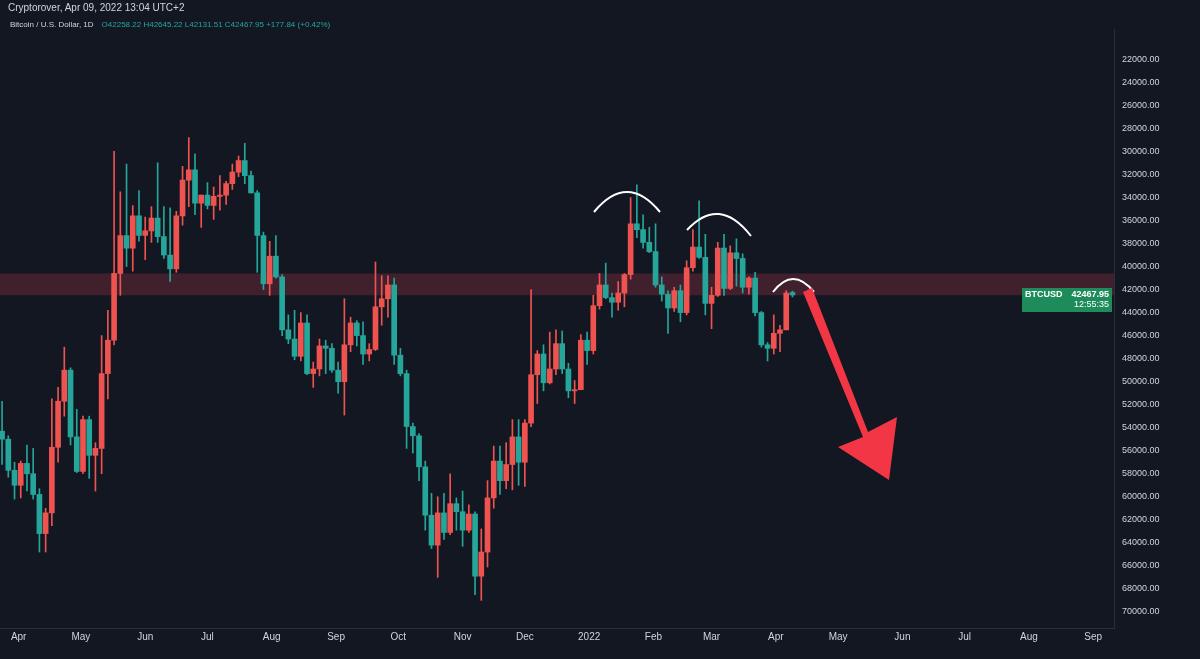 The width and height of the screenshot is (1200, 659). I want to click on y-tick-label: 32000.00, so click(1141, 173).